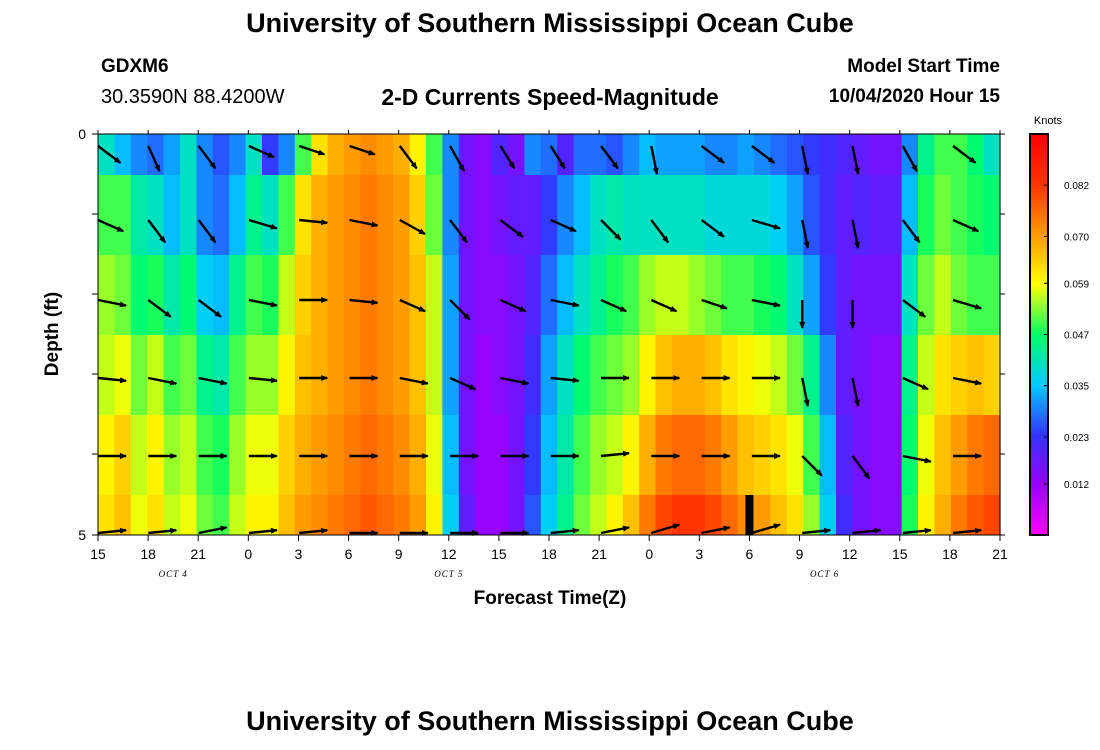  Describe the element at coordinates (449, 554) in the screenshot. I see `x-tick-label: 12` at that location.